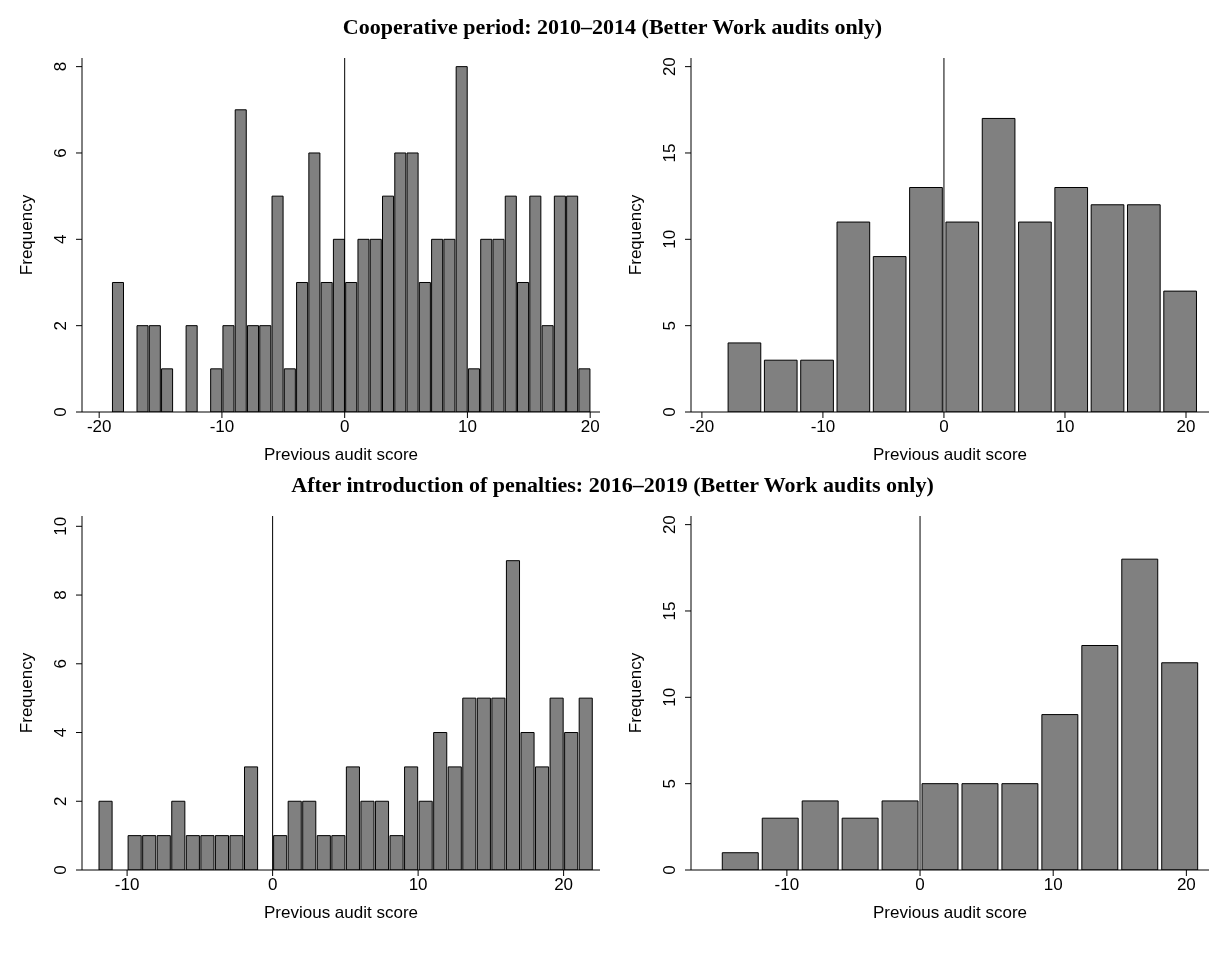 The width and height of the screenshot is (1225, 962). Describe the element at coordinates (612, 484) in the screenshot. I see `chart-title: After introduction of penalties: 2016–2019 (Better Work audits only)` at that location.